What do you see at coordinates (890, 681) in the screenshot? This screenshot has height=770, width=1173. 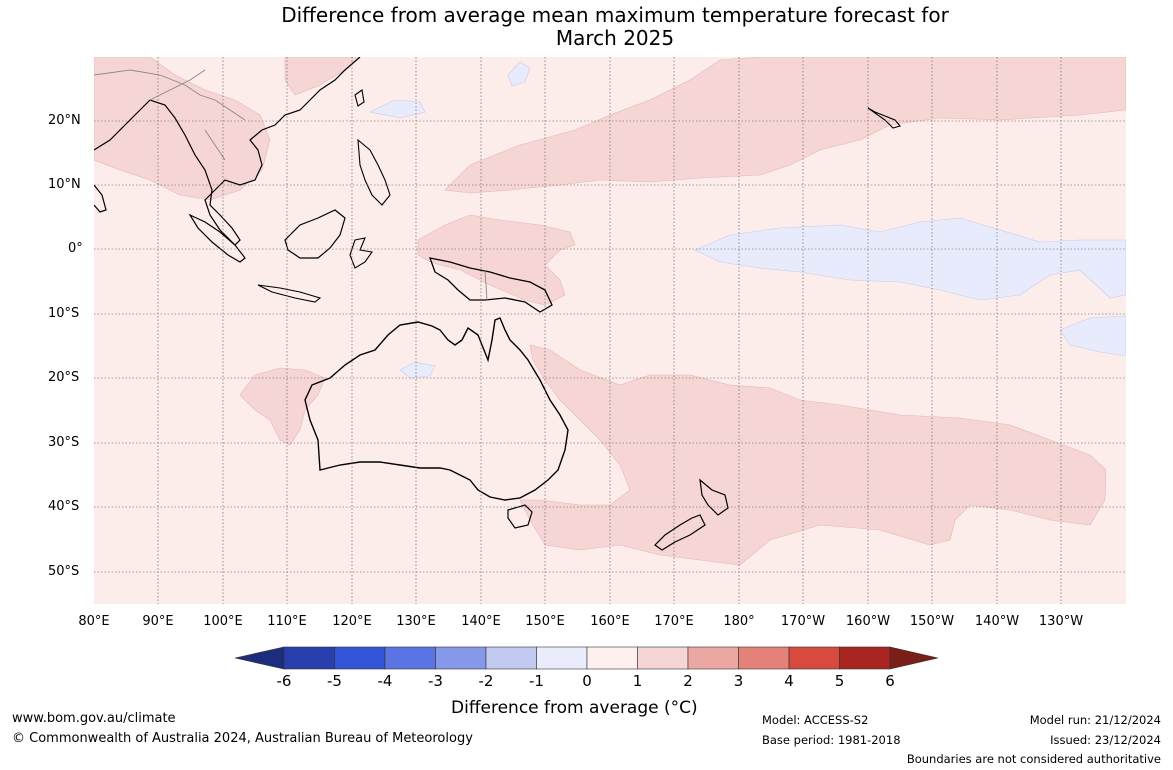 I see `colorbar-tick-label: 6` at bounding box center [890, 681].